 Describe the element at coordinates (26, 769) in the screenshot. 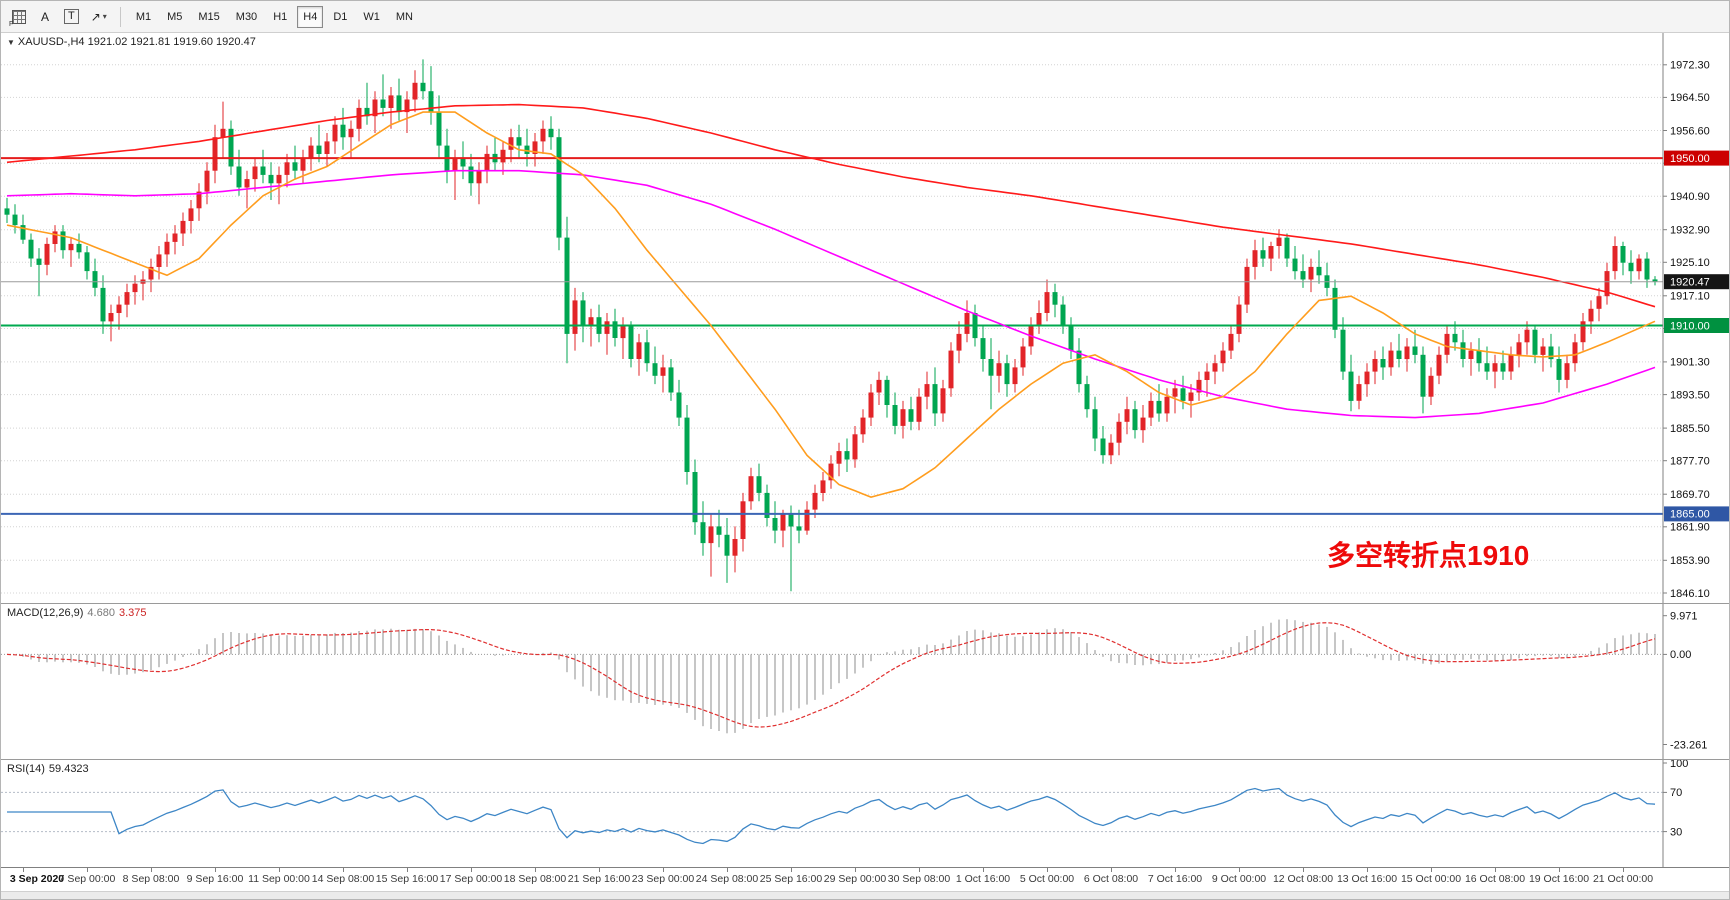

I see `rsi-label: RSI(14)` at that location.